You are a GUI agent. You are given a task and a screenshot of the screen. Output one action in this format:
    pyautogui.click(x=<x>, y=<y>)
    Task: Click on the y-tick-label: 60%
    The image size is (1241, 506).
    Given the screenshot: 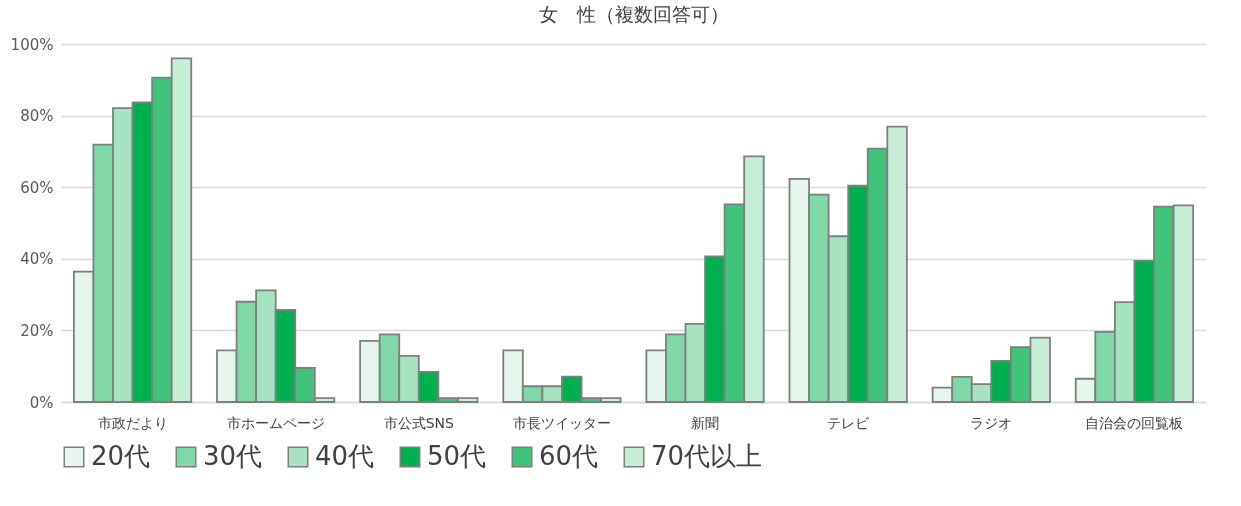 What is the action you would take?
    pyautogui.click(x=37, y=187)
    